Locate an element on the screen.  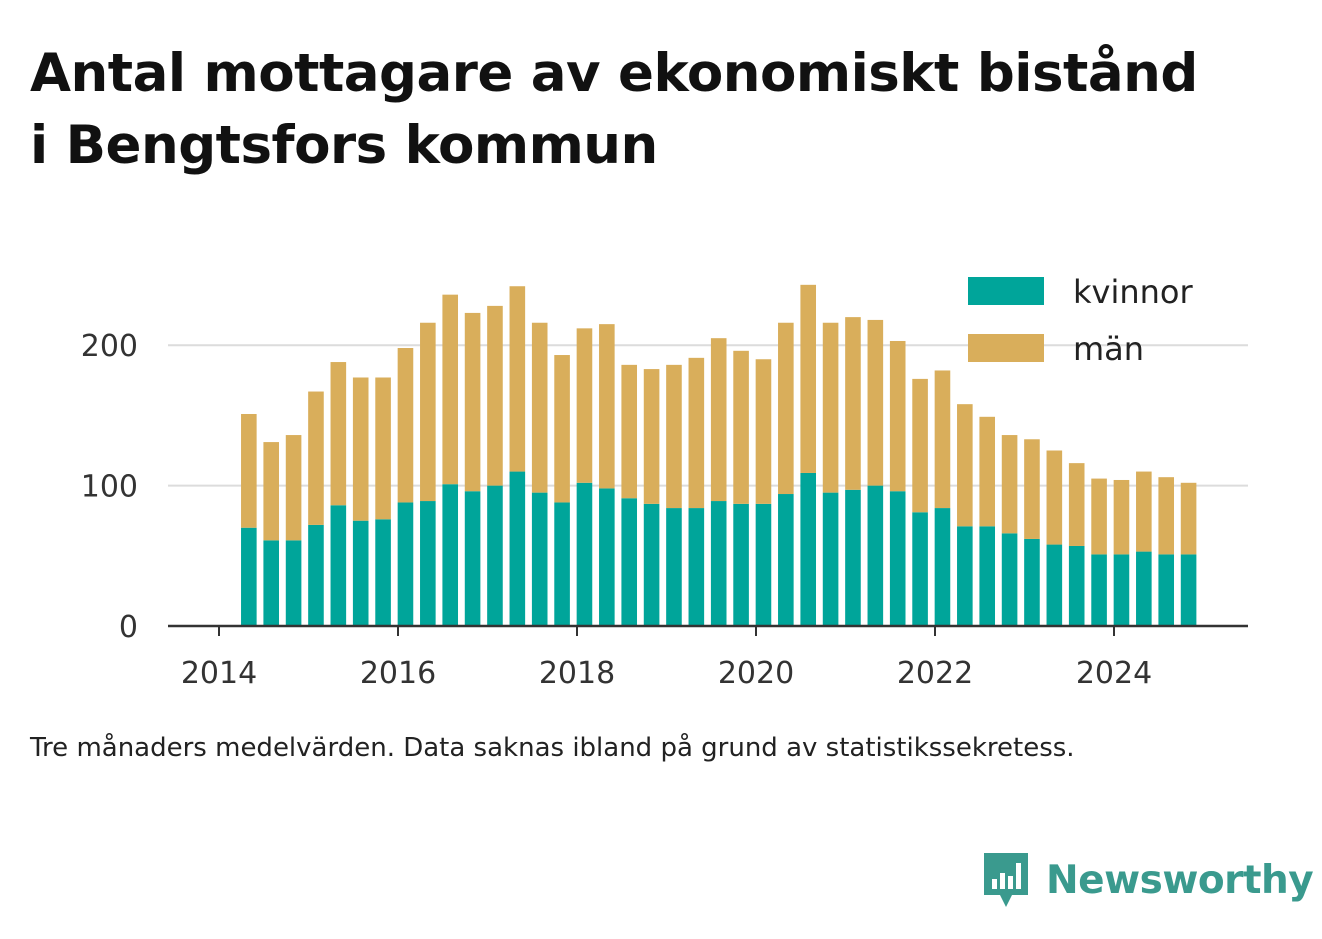
legend-label-man: män is located at coordinates (1108, 349).